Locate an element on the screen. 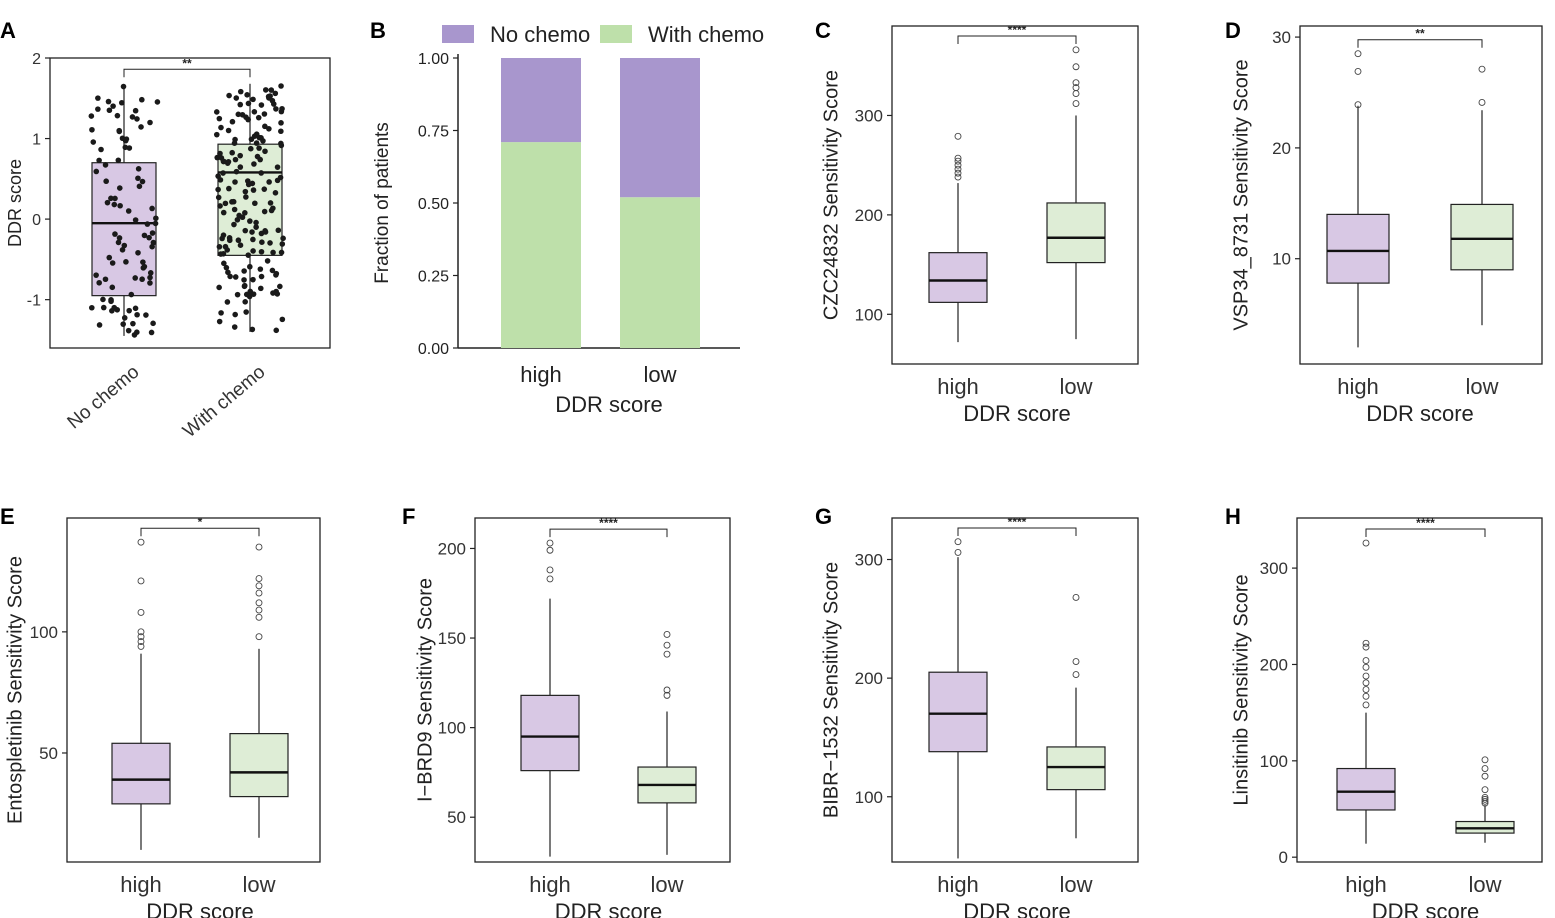 Image resolution: width=1555 pixels, height=918 pixels. panel-d-outlier-high is located at coordinates (1358, 105).